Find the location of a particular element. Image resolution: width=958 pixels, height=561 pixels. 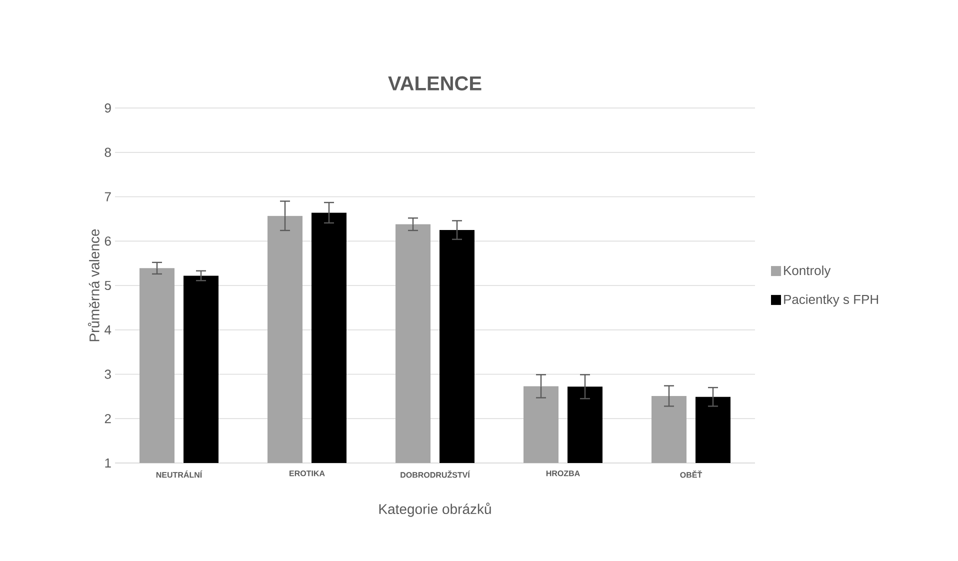

y-tick-label: 2 is located at coordinates (107, 419).